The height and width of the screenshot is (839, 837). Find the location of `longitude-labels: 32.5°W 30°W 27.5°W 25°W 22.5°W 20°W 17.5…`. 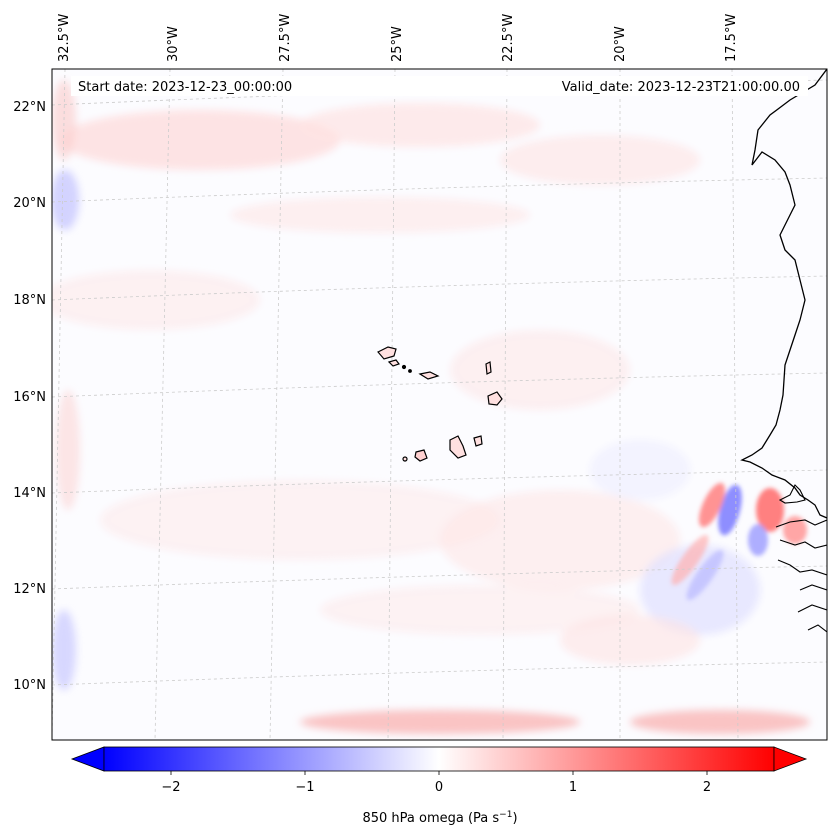

longitude-labels: 32.5°W 30°W 27.5°W 25°W 22.5°W 20°W 17.5… is located at coordinates (398, 38).